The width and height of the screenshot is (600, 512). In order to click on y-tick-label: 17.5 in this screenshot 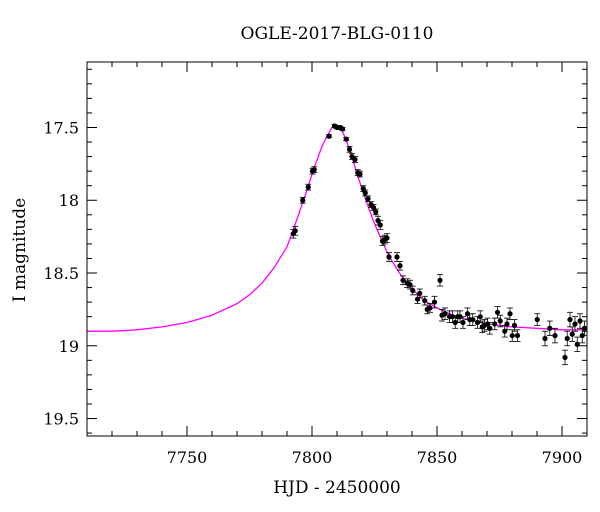, I will do `click(61, 127)`.